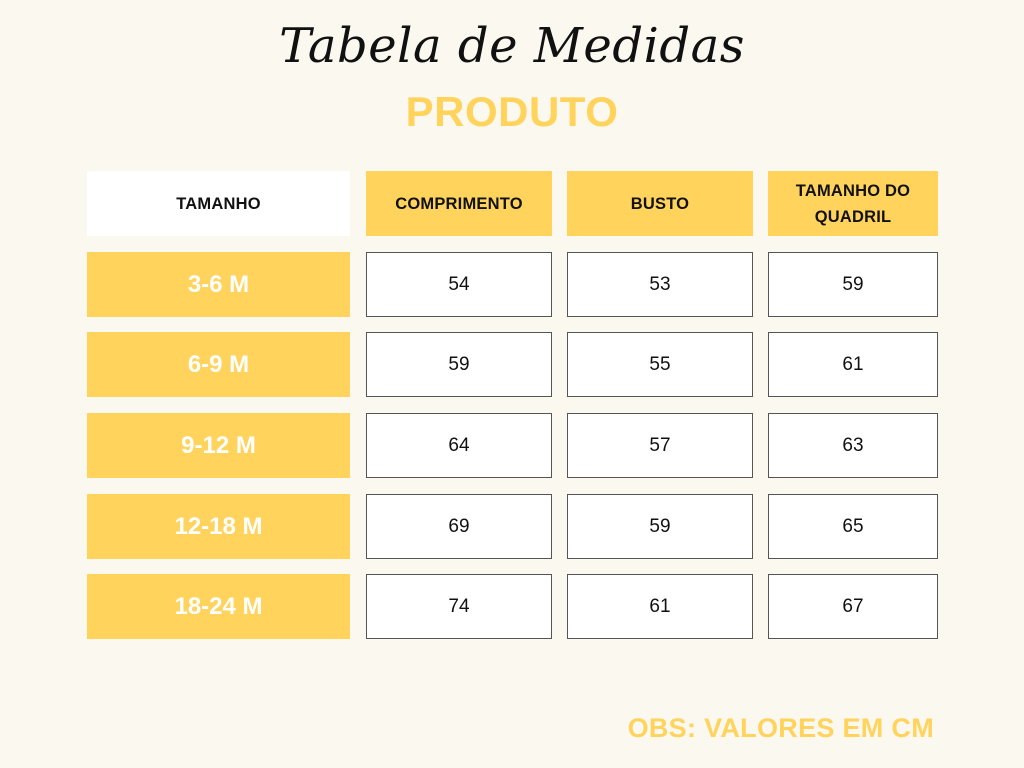  What do you see at coordinates (459, 364) in the screenshot?
I see `comprimento-value: 59` at bounding box center [459, 364].